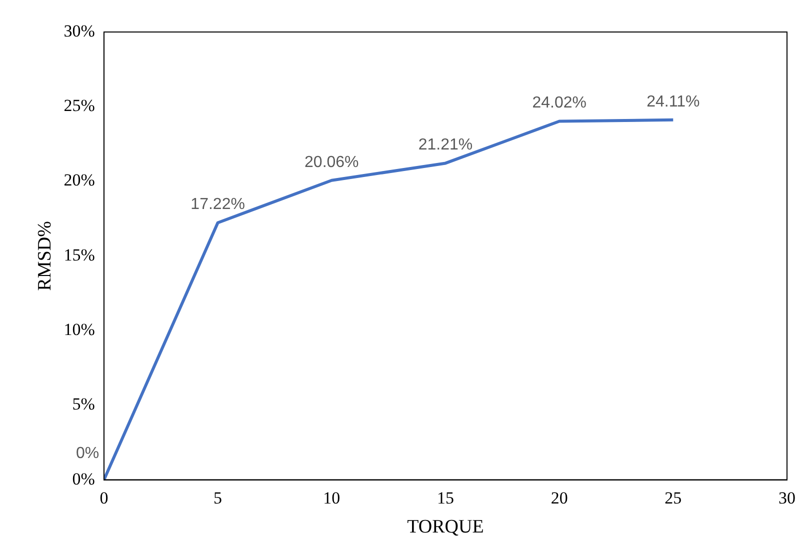  I want to click on data-label: 20.06%, so click(331, 162).